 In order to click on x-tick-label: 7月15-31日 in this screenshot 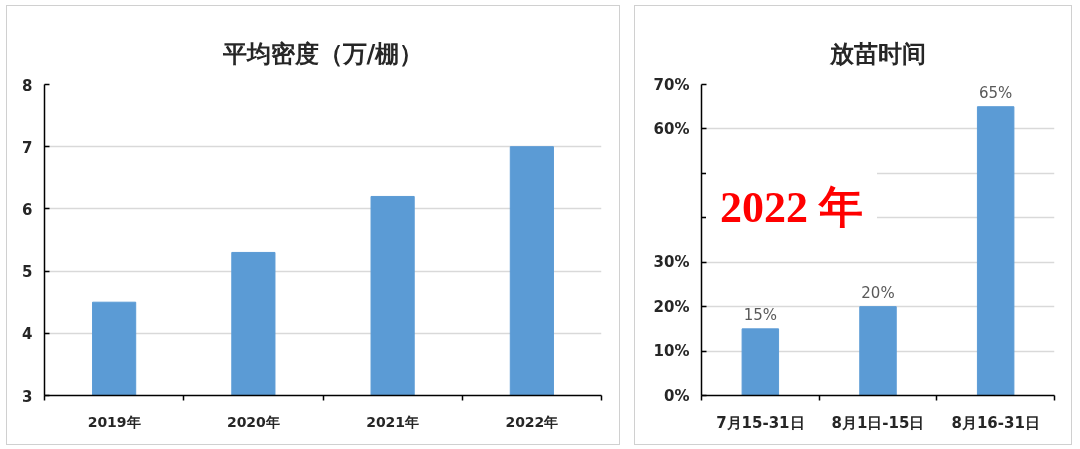, I will do `click(760, 422)`.